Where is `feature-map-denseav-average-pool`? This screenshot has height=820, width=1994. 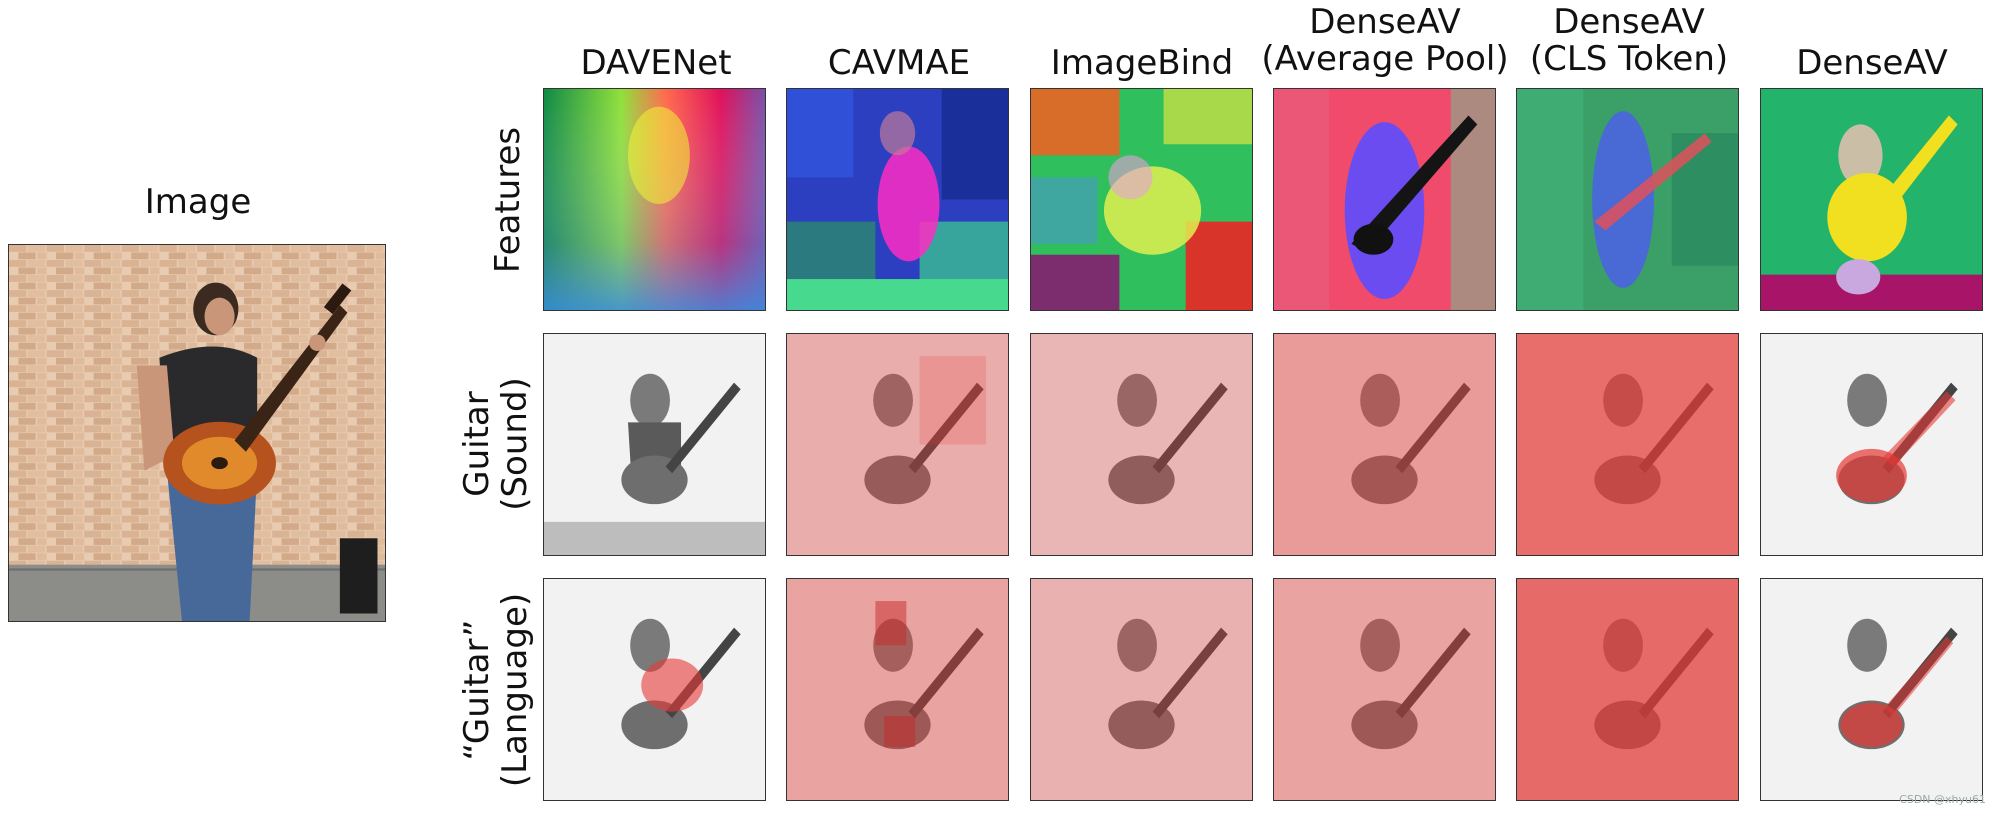
feature-map-denseav-average-pool is located at coordinates (1384, 199).